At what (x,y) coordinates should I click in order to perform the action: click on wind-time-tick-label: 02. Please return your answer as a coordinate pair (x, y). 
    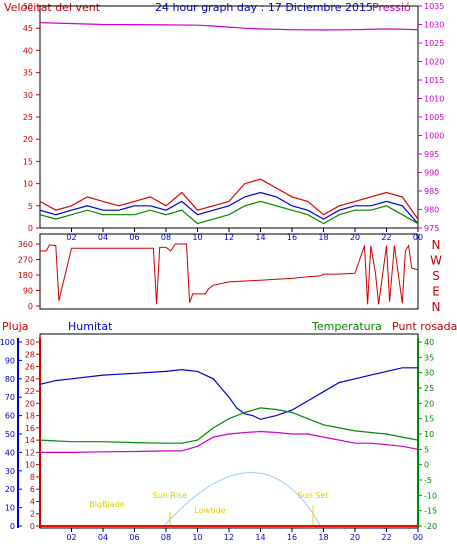
    Looking at the image, I should click on (71, 237).